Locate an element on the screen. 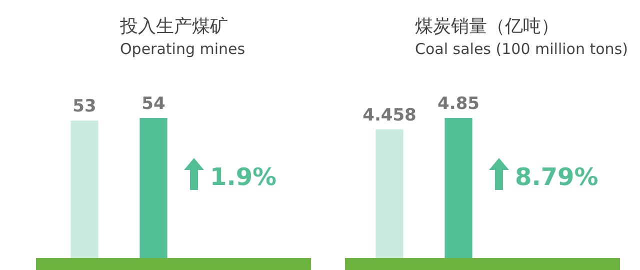 The image size is (640, 270). chart-subtitle: Coal sales (100 million tons) is located at coordinates (521, 49).